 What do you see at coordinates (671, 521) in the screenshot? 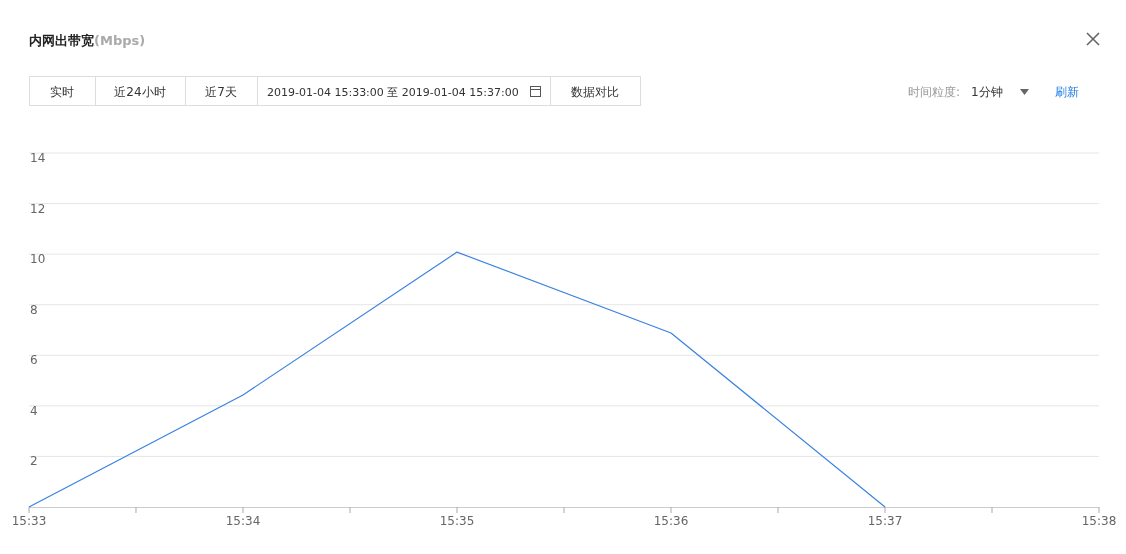
I see `x-tick-label: 15:36` at bounding box center [671, 521].